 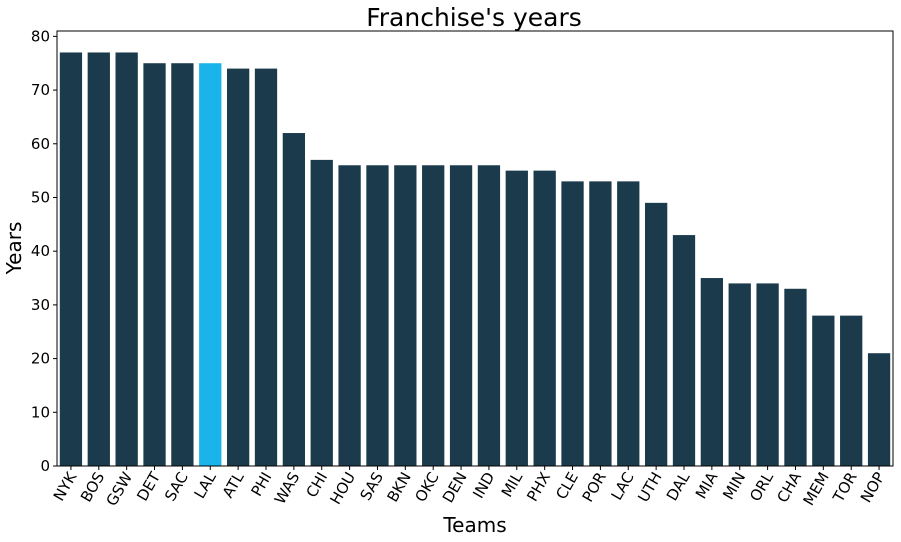 I want to click on x-tick-label: BKN, so click(x=399, y=487).